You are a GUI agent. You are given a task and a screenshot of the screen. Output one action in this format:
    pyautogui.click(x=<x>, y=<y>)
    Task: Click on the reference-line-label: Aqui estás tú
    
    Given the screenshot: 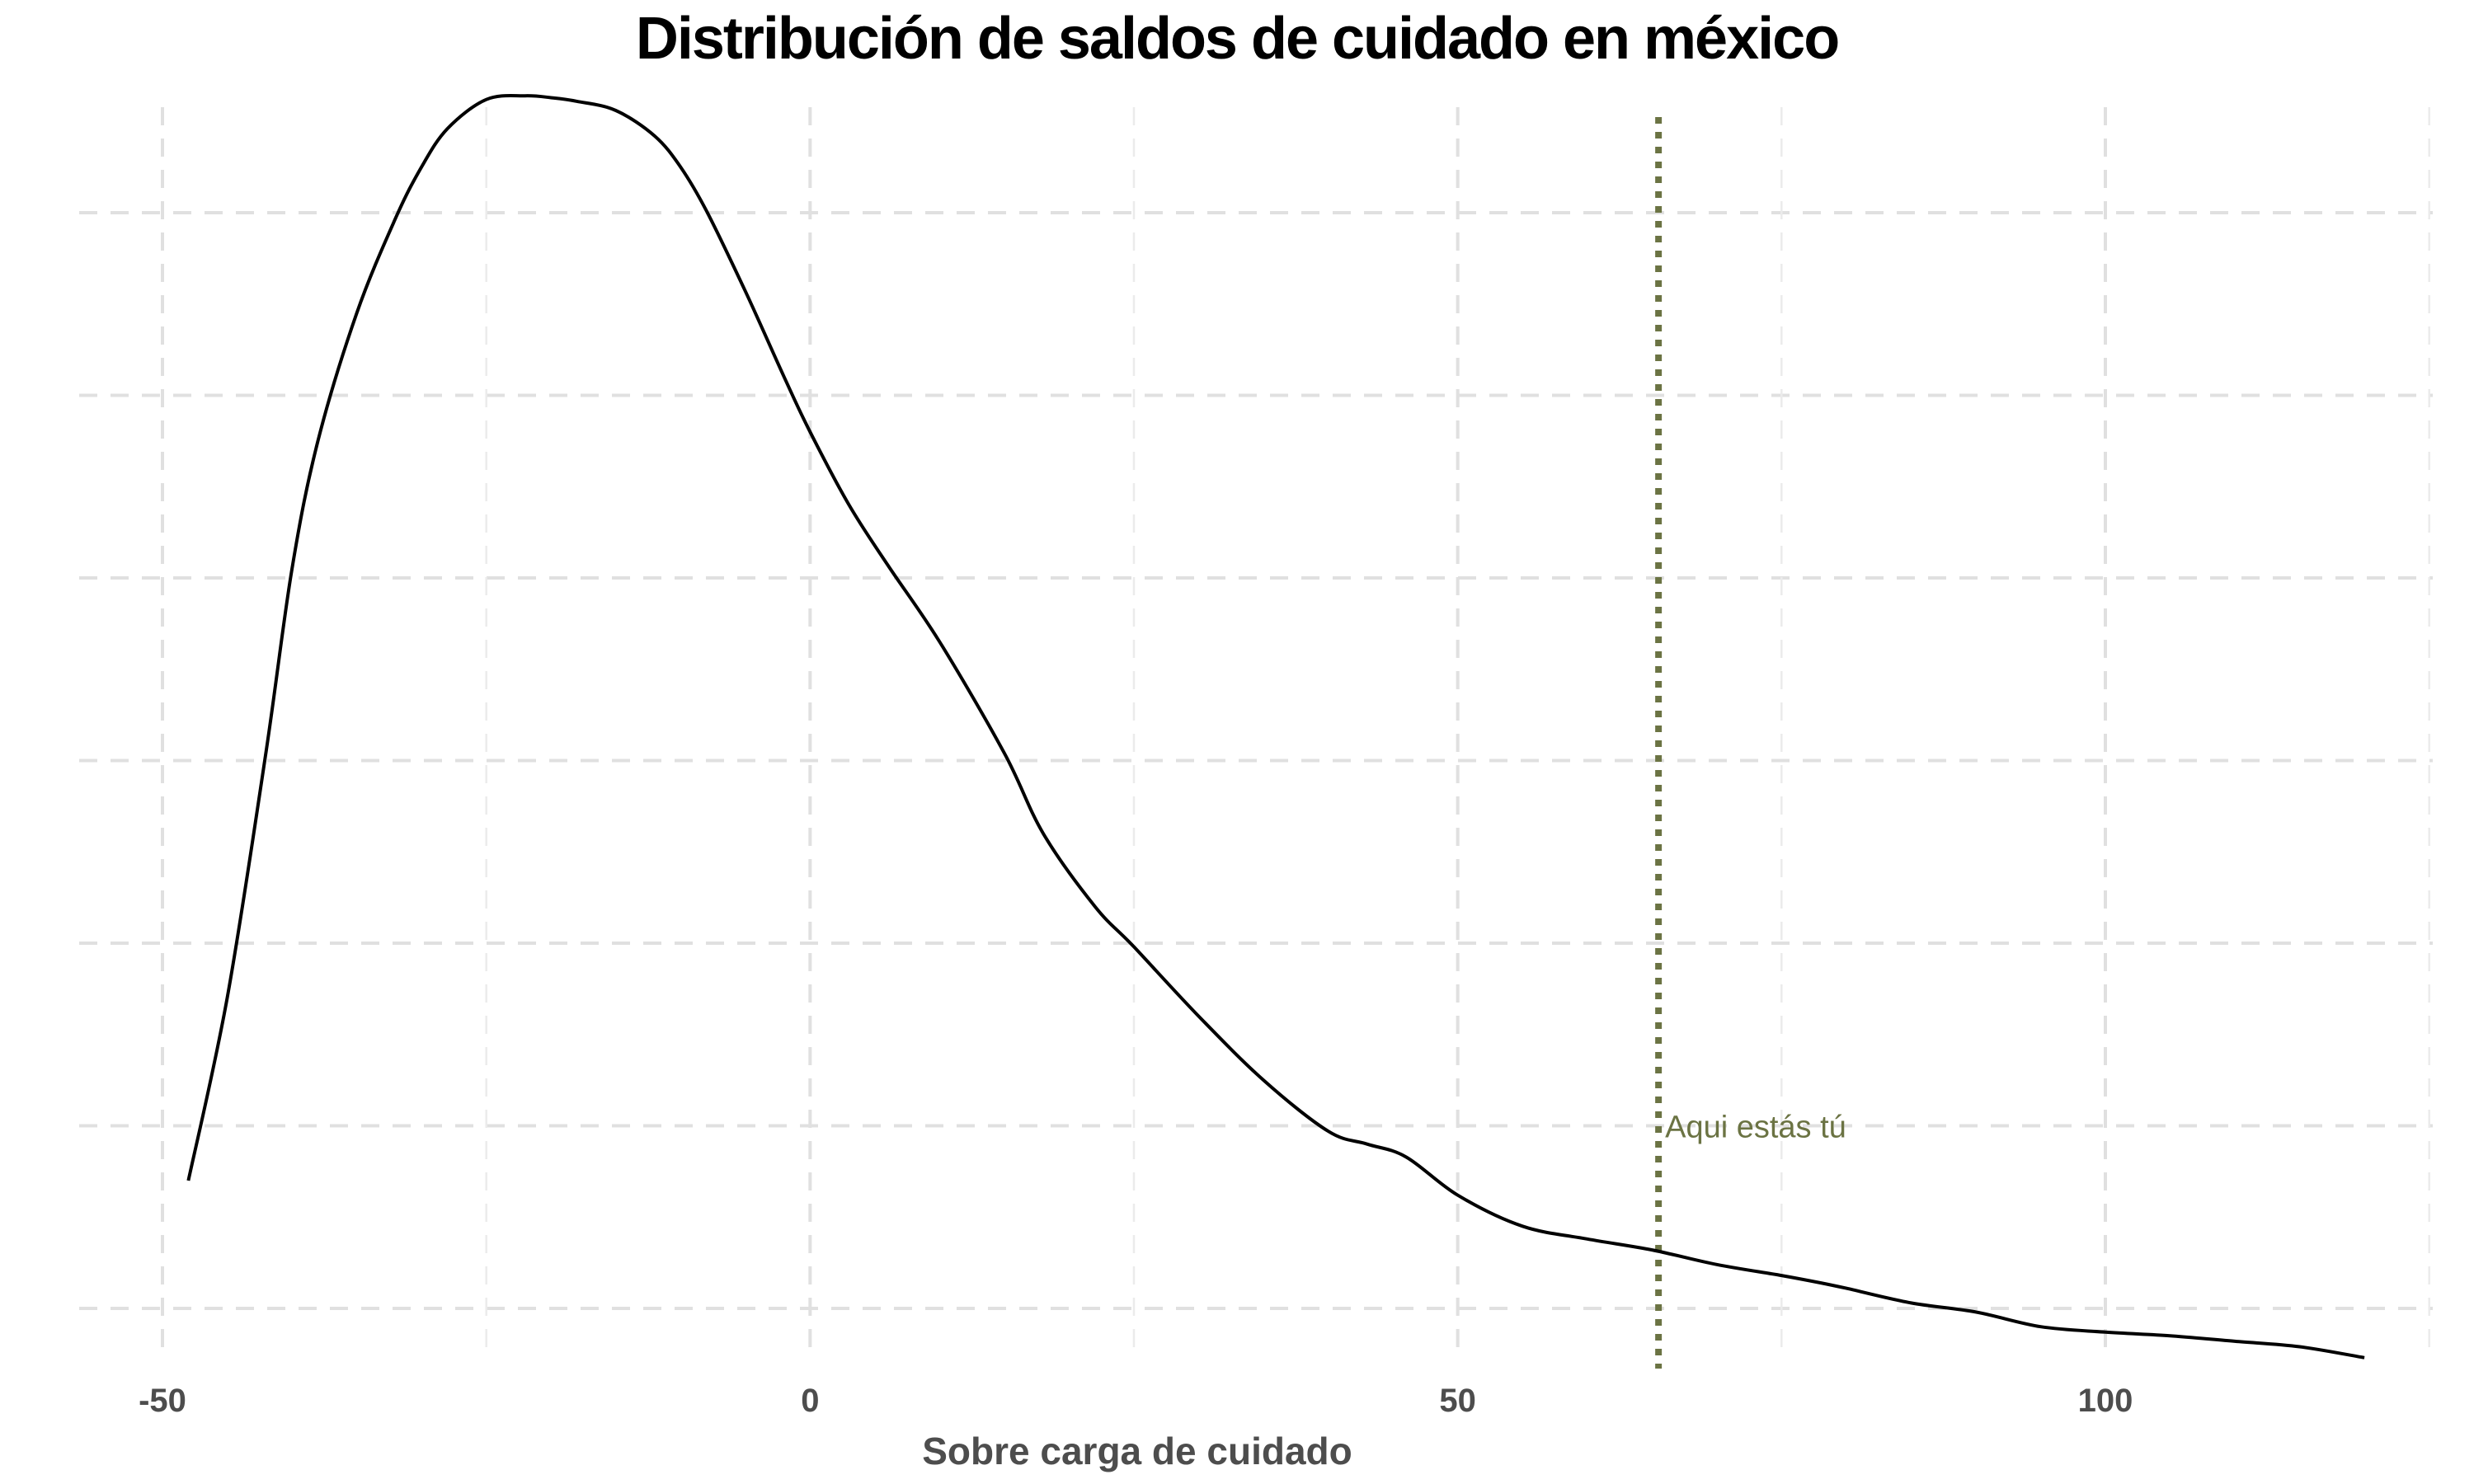 What is the action you would take?
    pyautogui.click(x=1755, y=1128)
    